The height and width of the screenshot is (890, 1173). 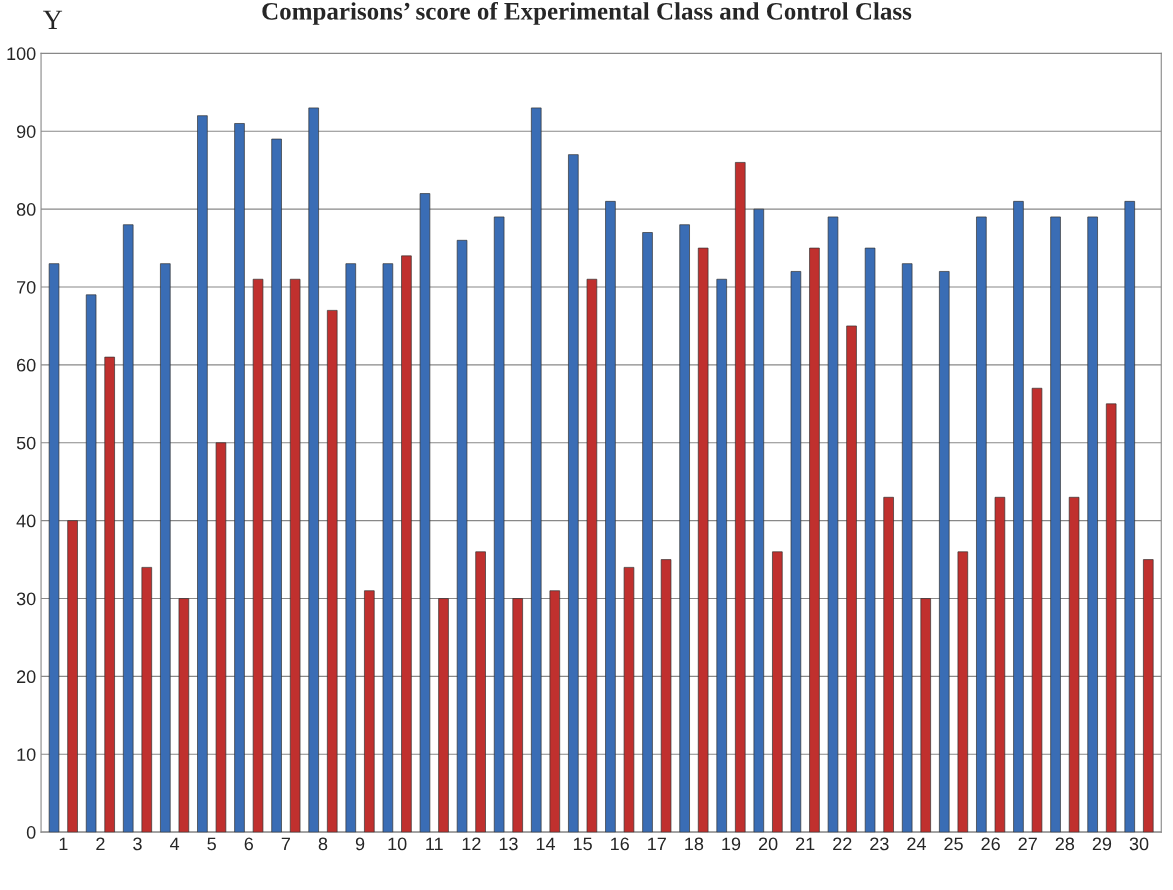 I want to click on x-tick-label: 5, so click(x=211, y=844).